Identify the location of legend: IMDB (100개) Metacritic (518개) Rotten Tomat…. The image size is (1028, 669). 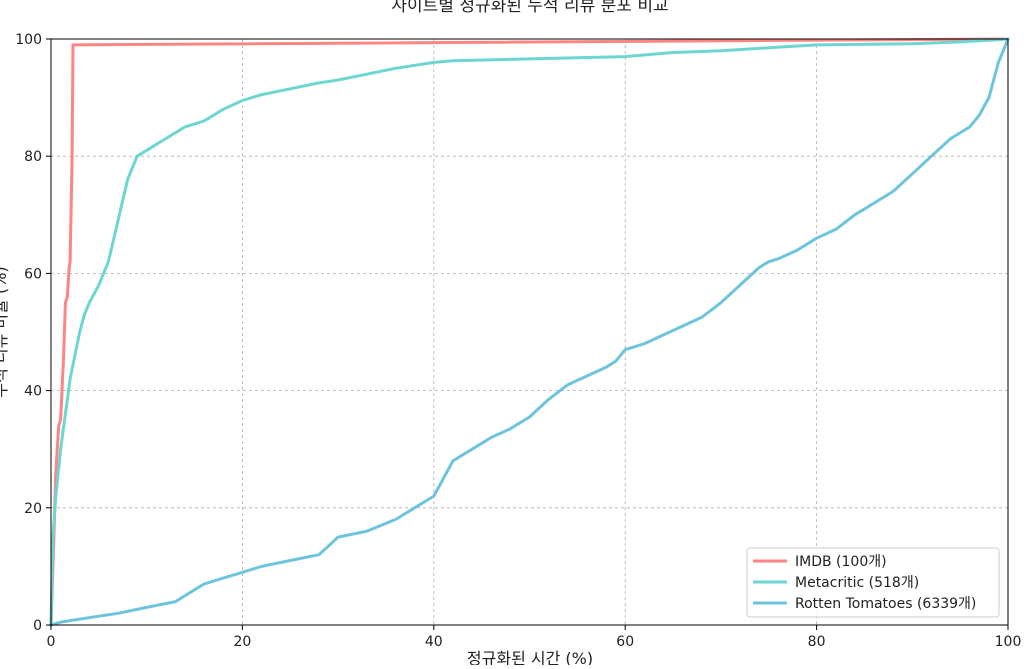
(873, 582).